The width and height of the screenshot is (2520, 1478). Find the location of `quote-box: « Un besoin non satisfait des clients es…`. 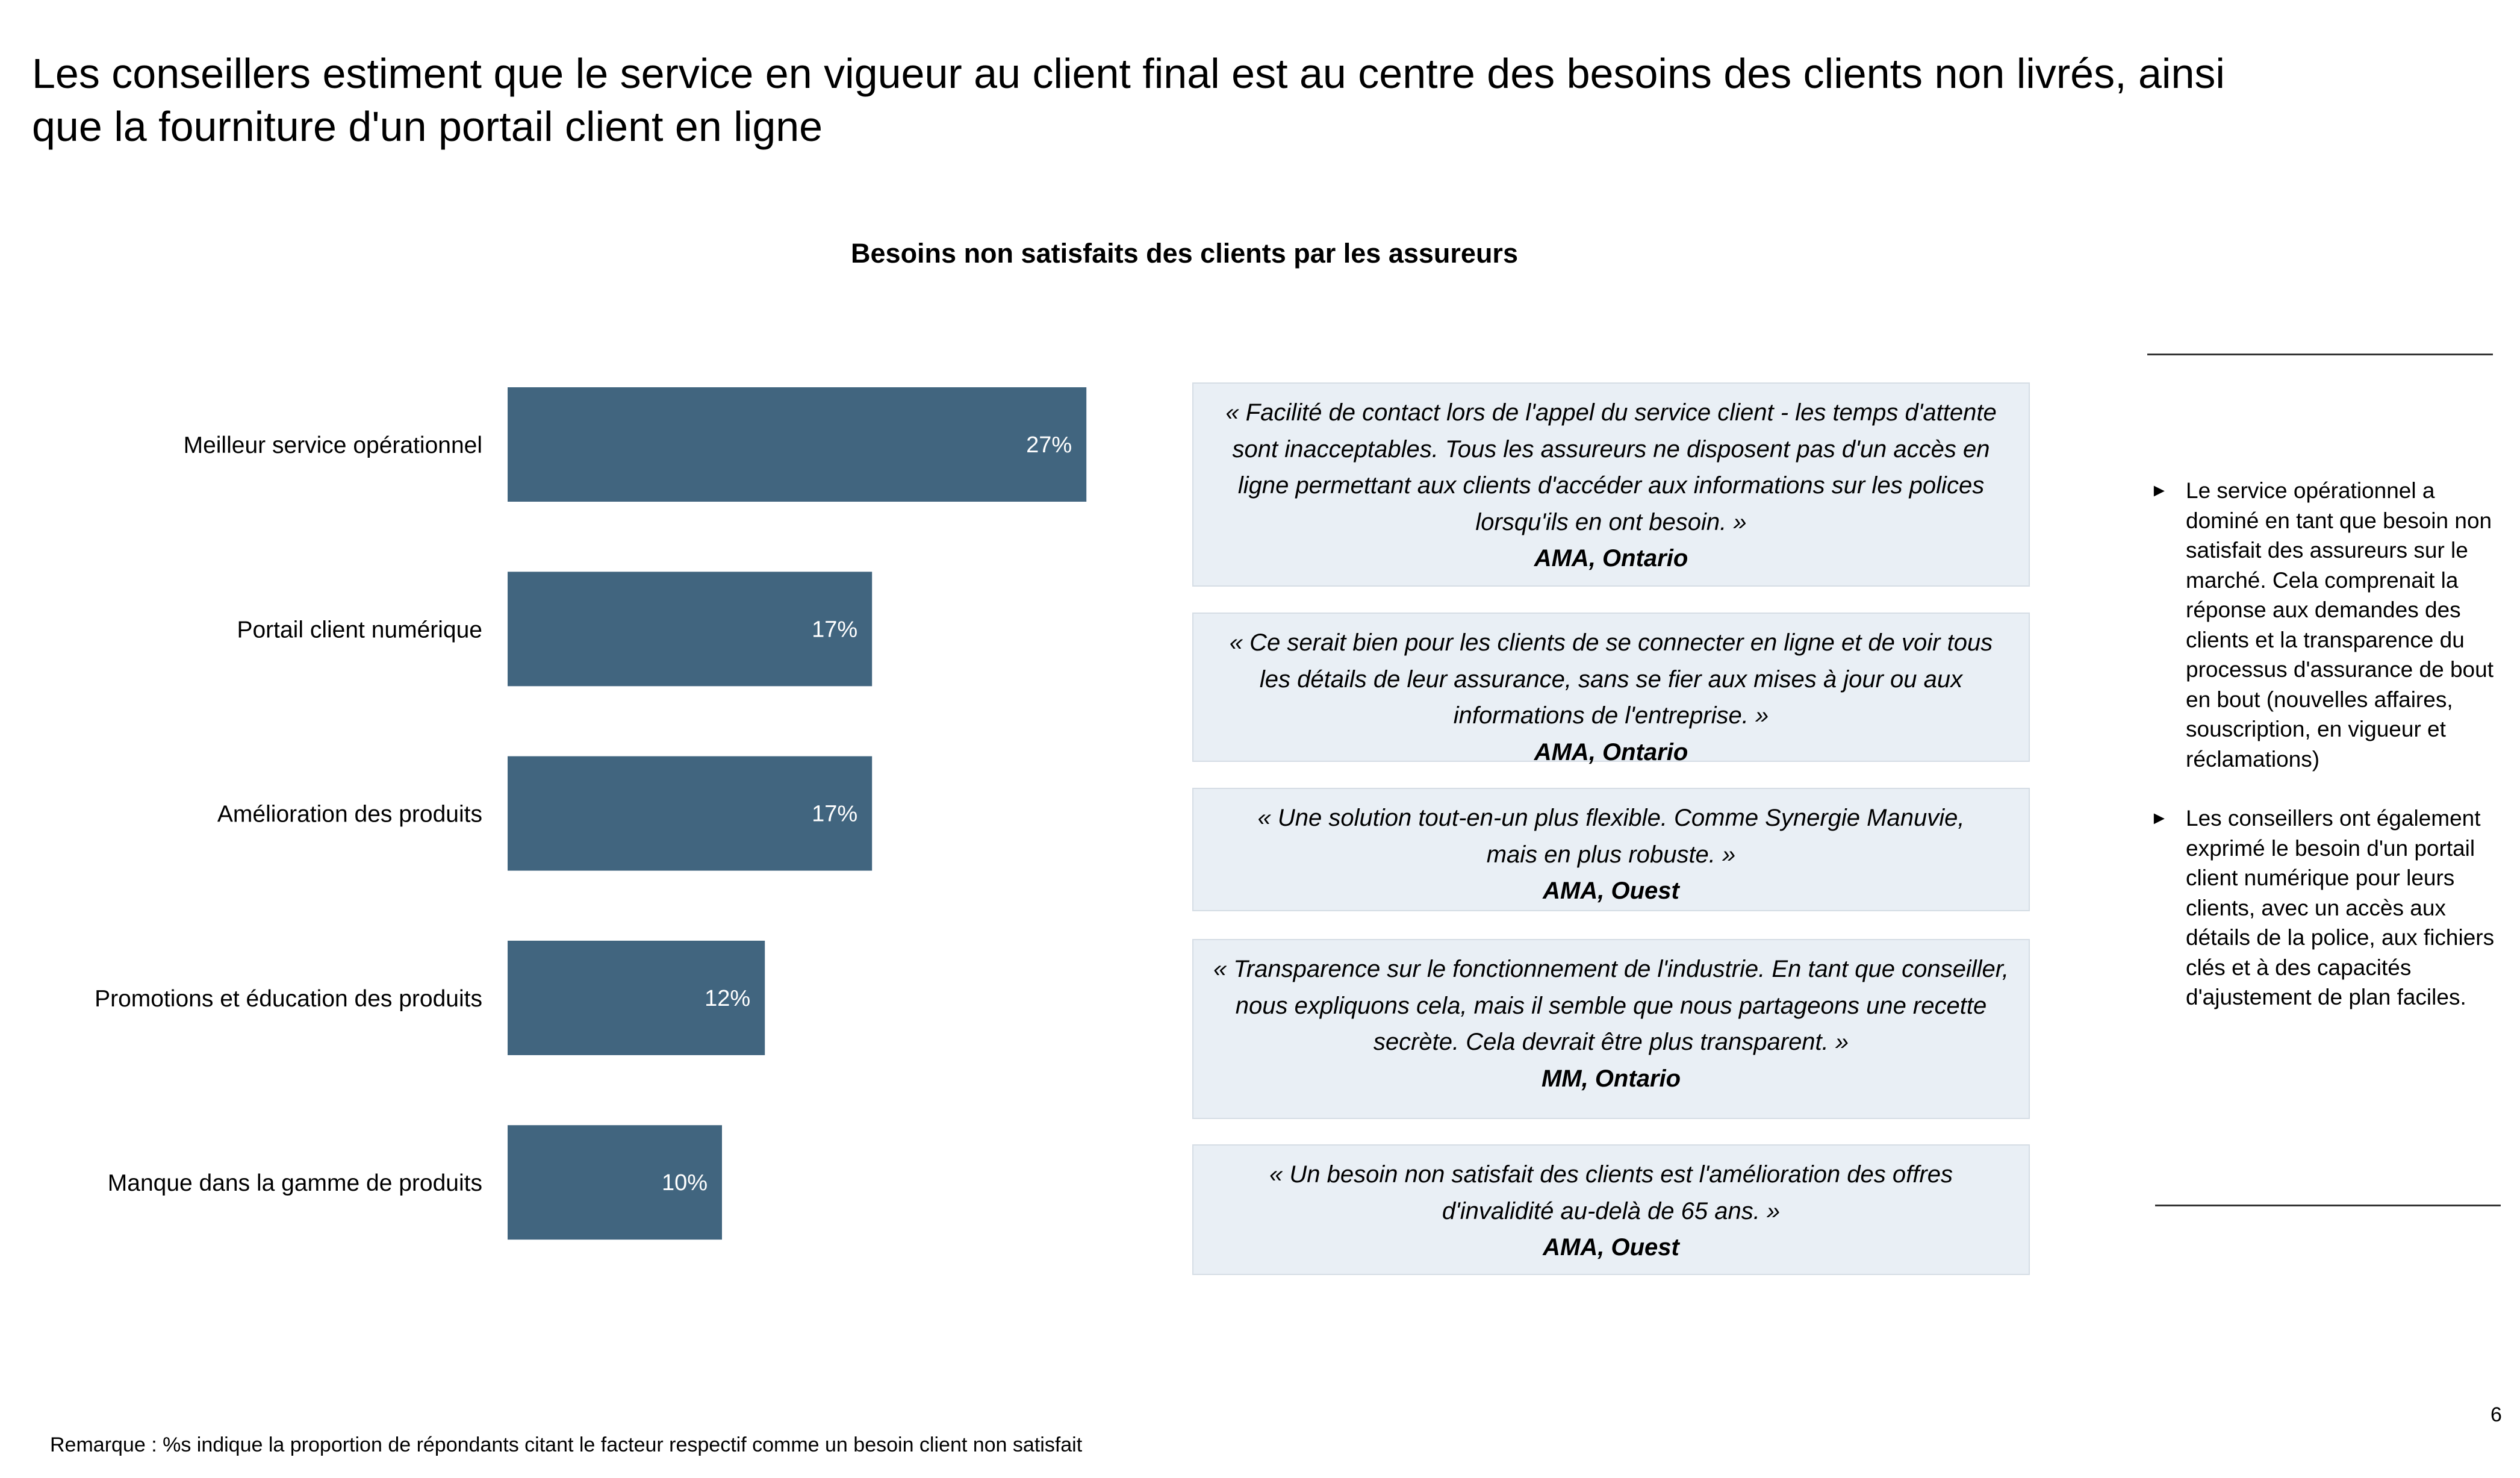

quote-box: « Un besoin non satisfait des clients es… is located at coordinates (1611, 1210).